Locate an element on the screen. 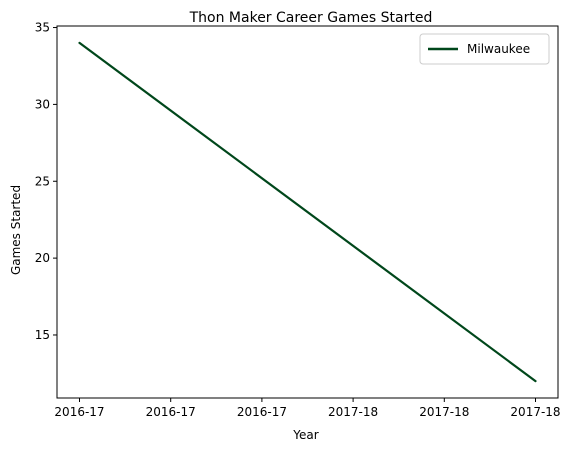 Image resolution: width=569 pixels, height=453 pixels. y-axis-label: Games Started is located at coordinates (16, 230).